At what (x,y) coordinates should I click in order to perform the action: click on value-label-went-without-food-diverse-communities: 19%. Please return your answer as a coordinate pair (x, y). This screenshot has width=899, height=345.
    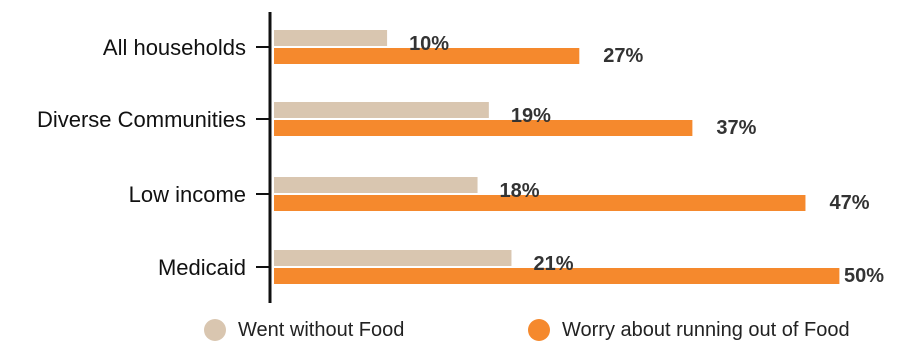
    Looking at the image, I should click on (531, 116).